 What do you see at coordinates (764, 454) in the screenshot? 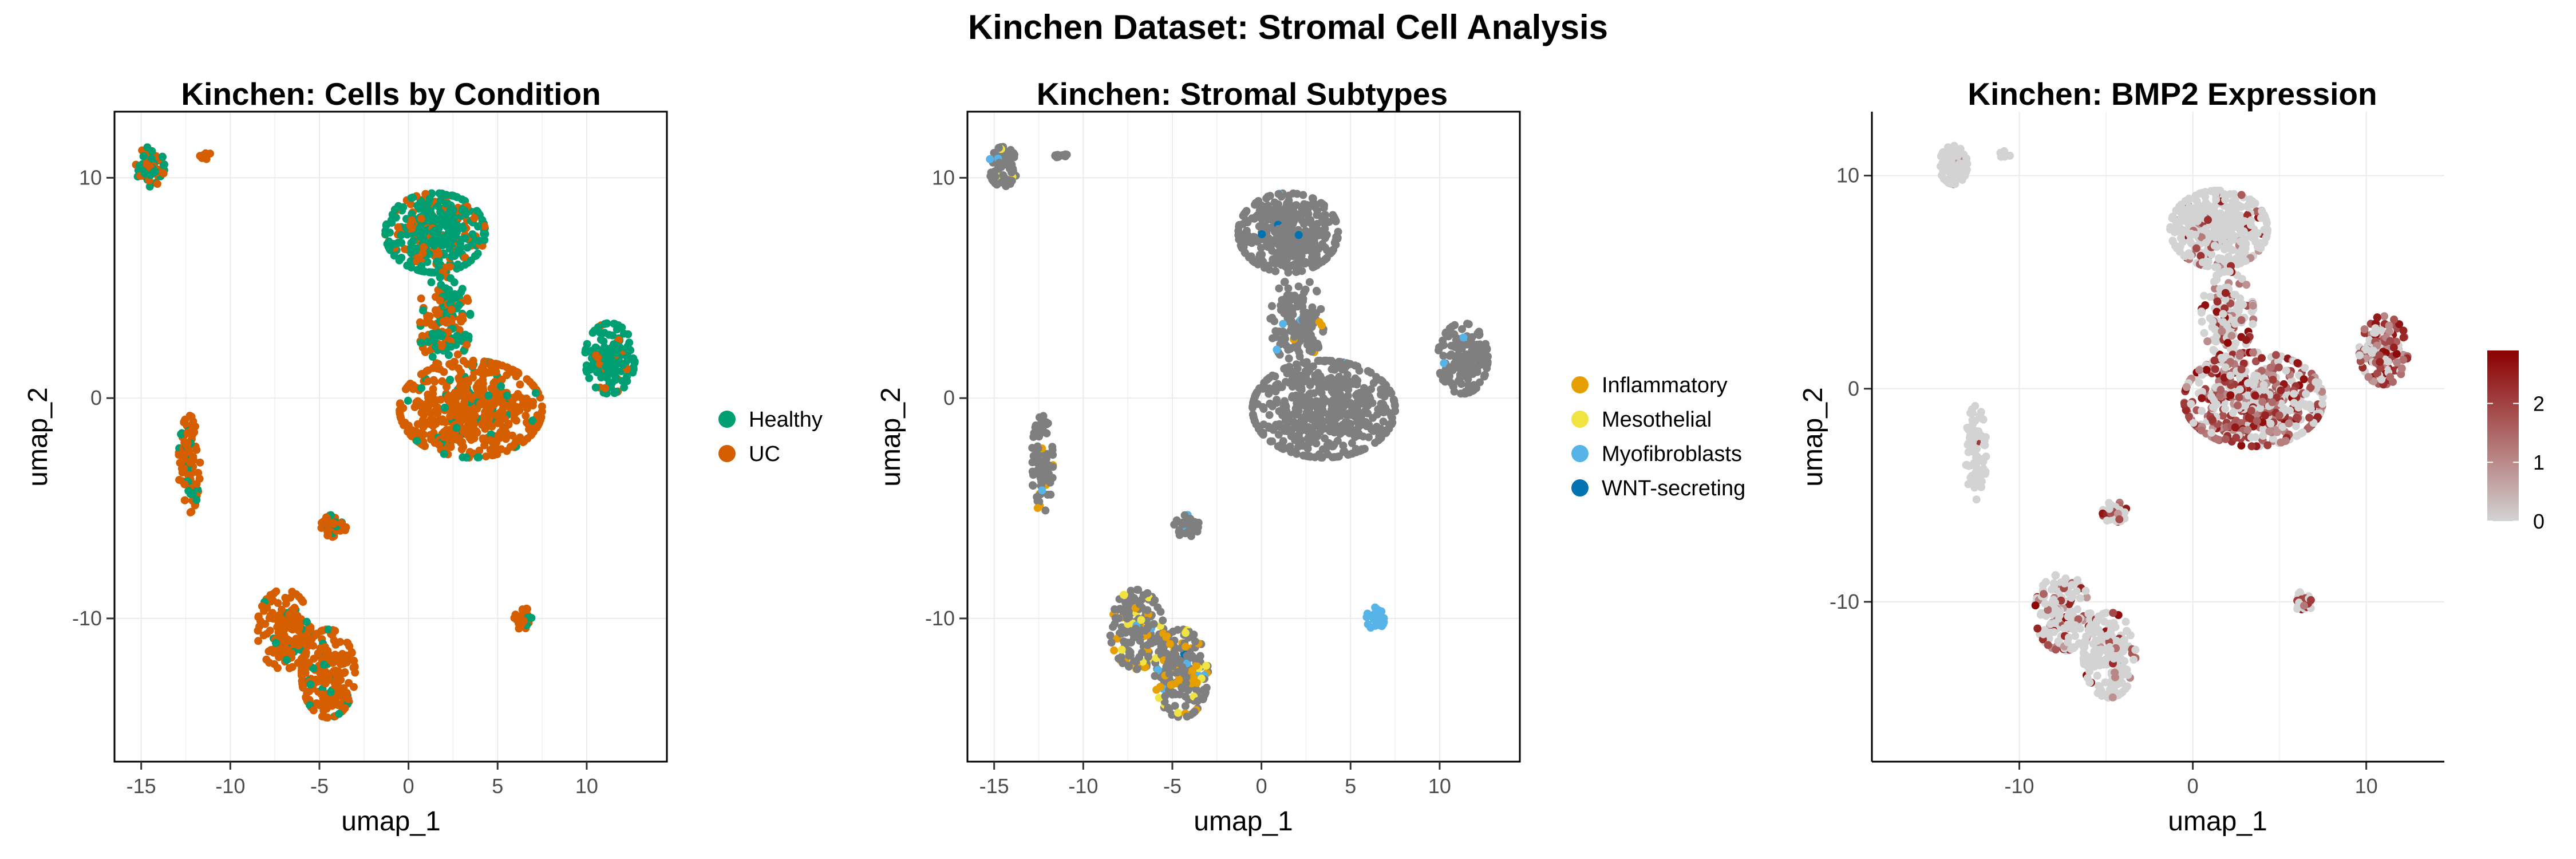
I see `legend-label: UC` at bounding box center [764, 454].